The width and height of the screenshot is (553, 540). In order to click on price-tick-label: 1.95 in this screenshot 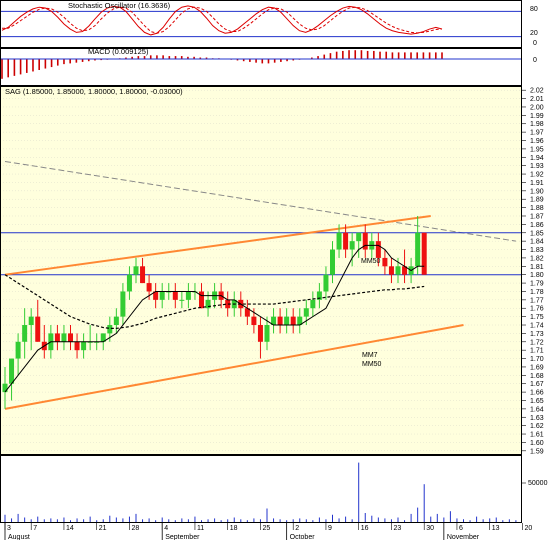, I will do `click(537, 149)`.